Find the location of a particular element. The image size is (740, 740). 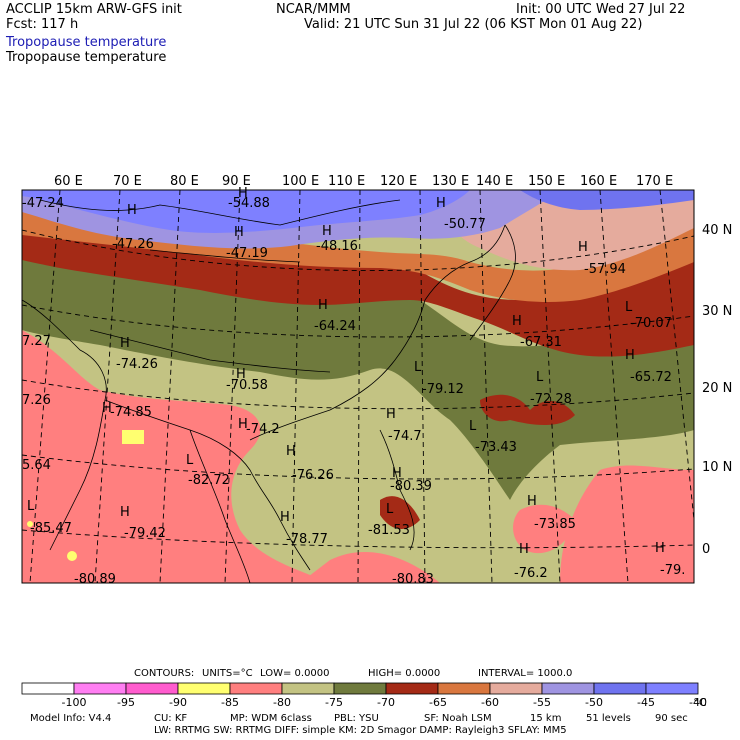

longitude-label: 110 E is located at coordinates (346, 181).